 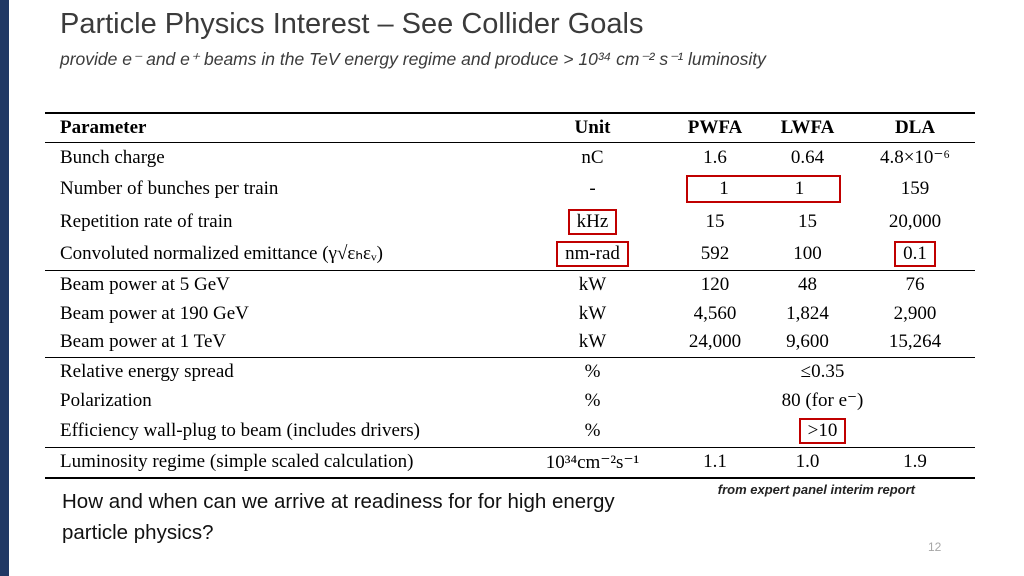 I want to click on header-pwfa: PWFA, so click(x=715, y=127).